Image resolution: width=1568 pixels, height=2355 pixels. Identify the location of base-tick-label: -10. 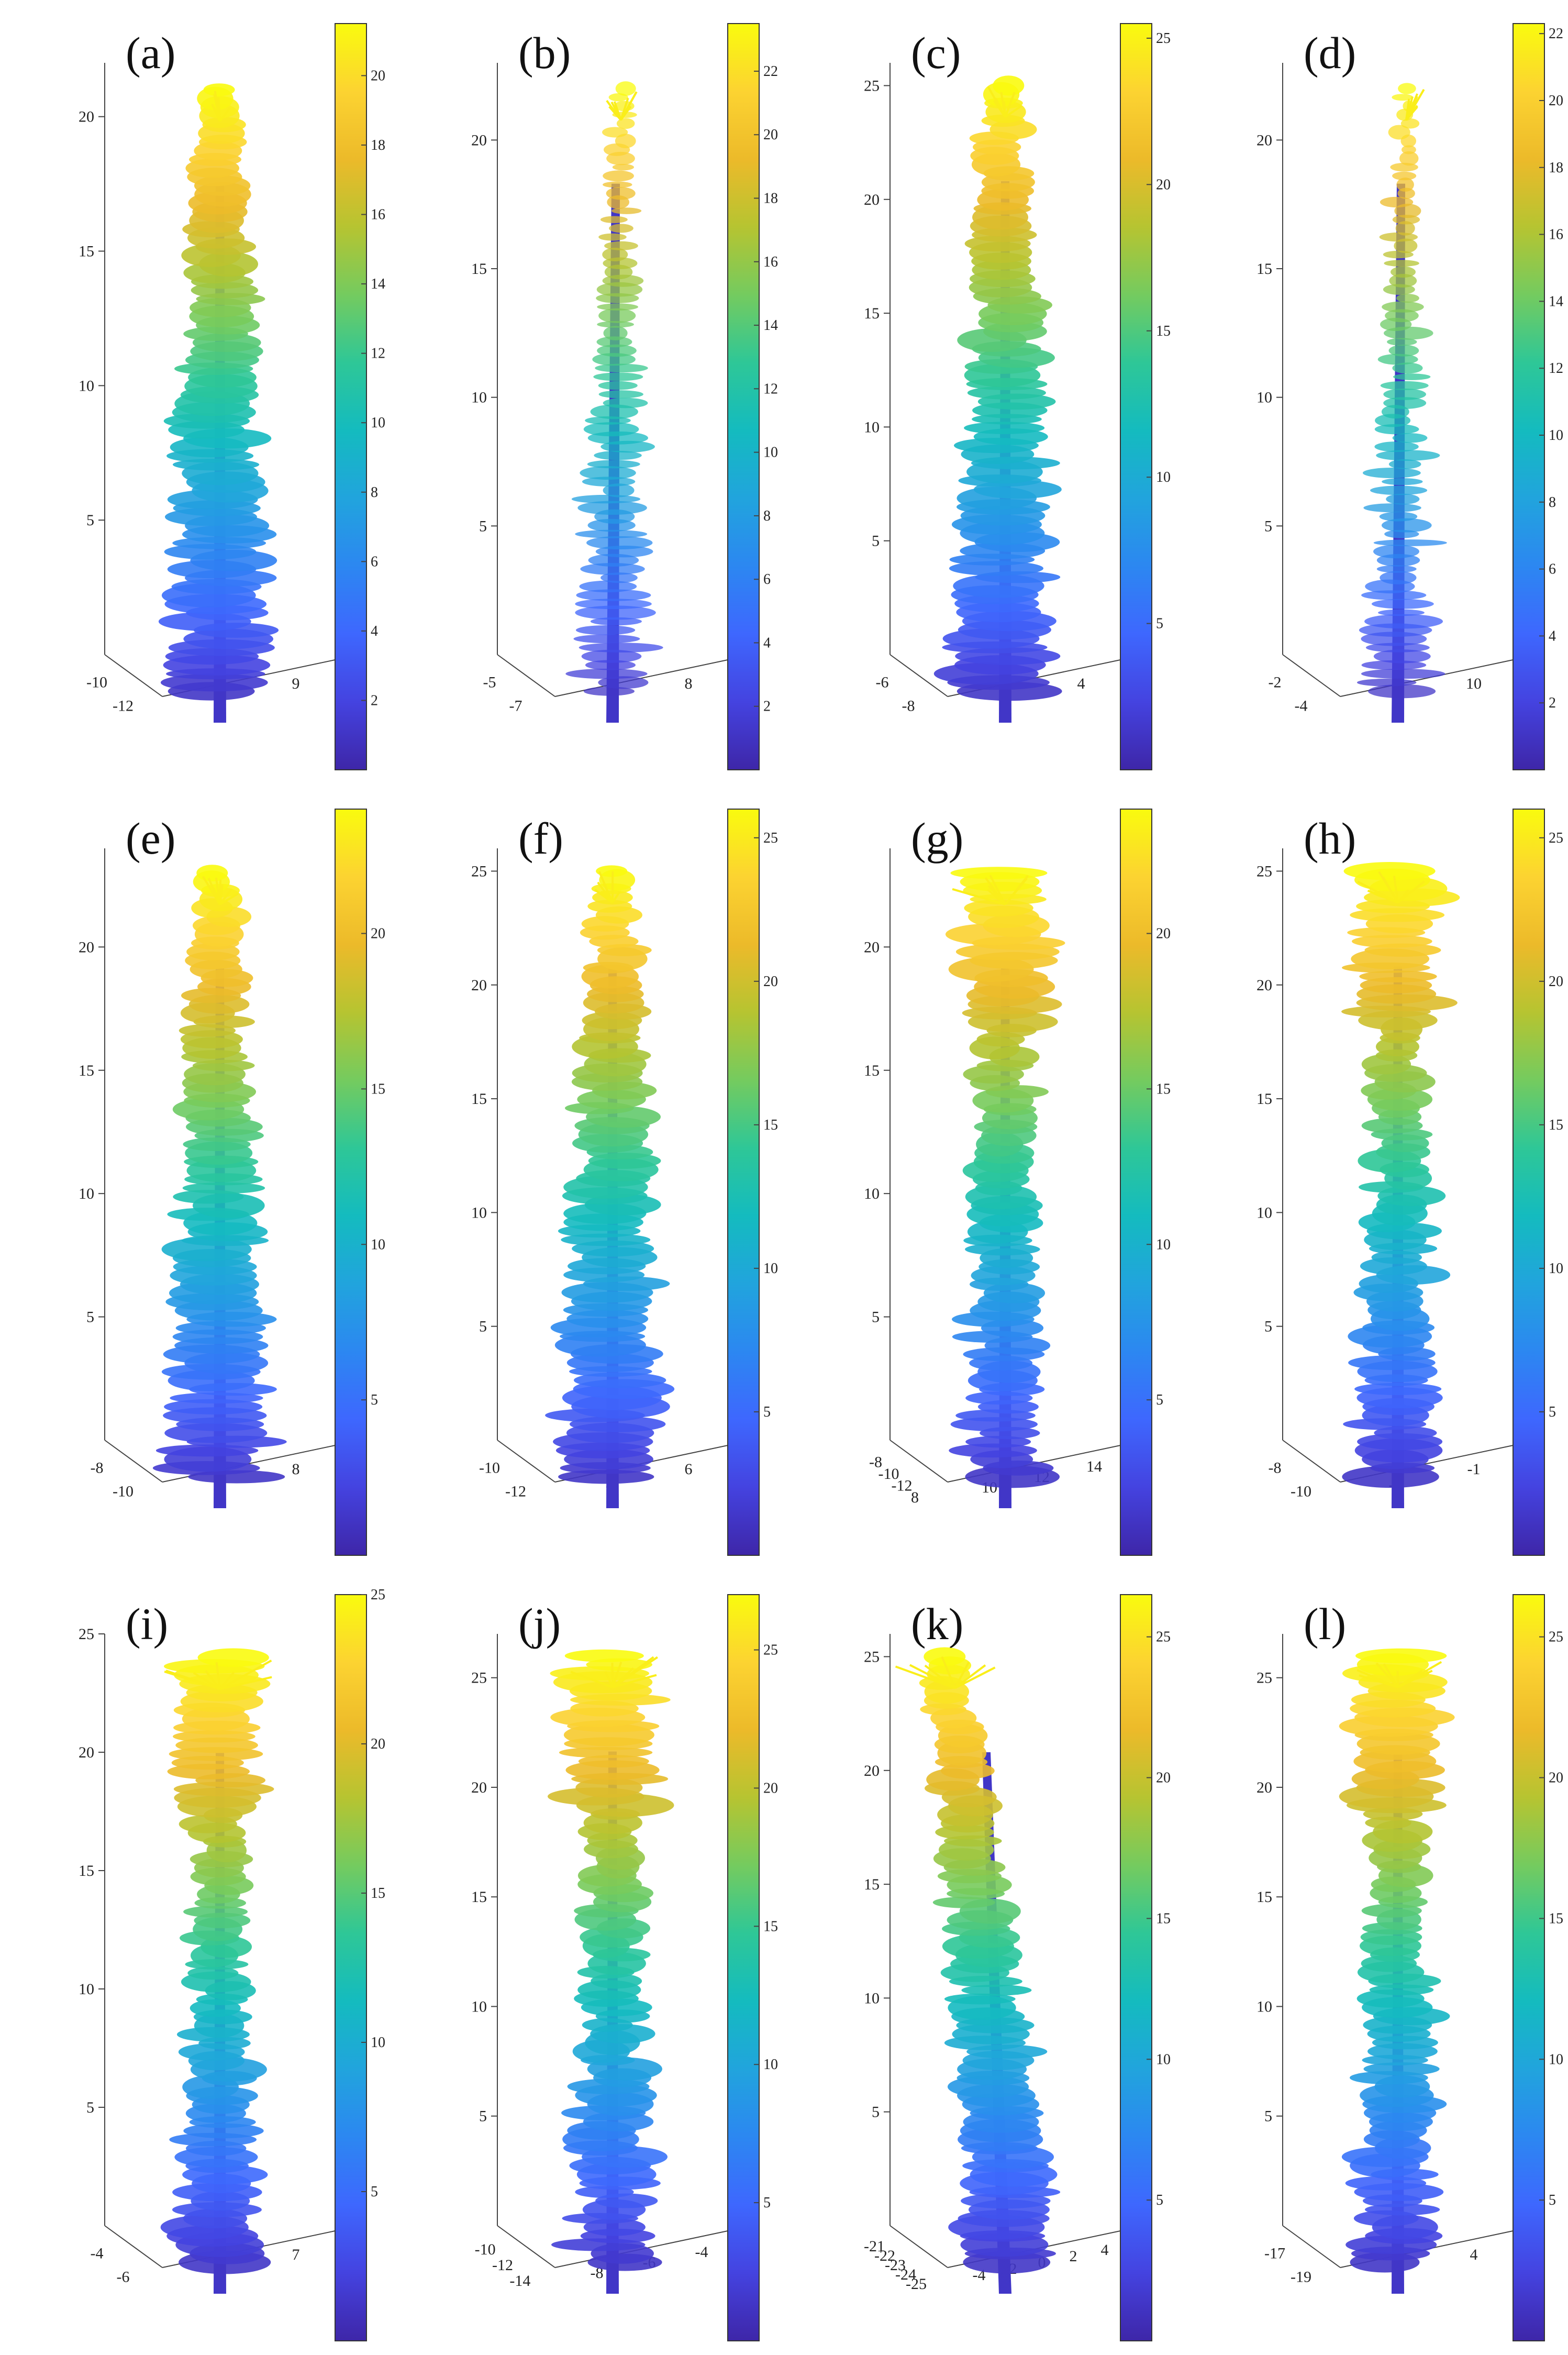
(489, 1468).